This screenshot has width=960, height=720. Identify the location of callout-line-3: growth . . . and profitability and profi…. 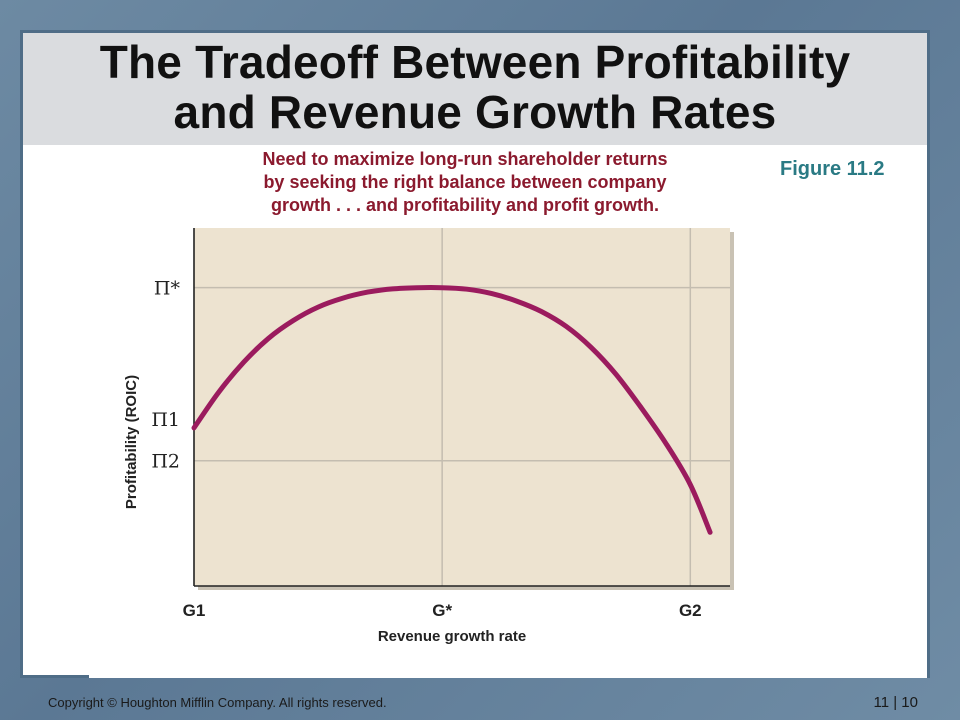
(465, 205).